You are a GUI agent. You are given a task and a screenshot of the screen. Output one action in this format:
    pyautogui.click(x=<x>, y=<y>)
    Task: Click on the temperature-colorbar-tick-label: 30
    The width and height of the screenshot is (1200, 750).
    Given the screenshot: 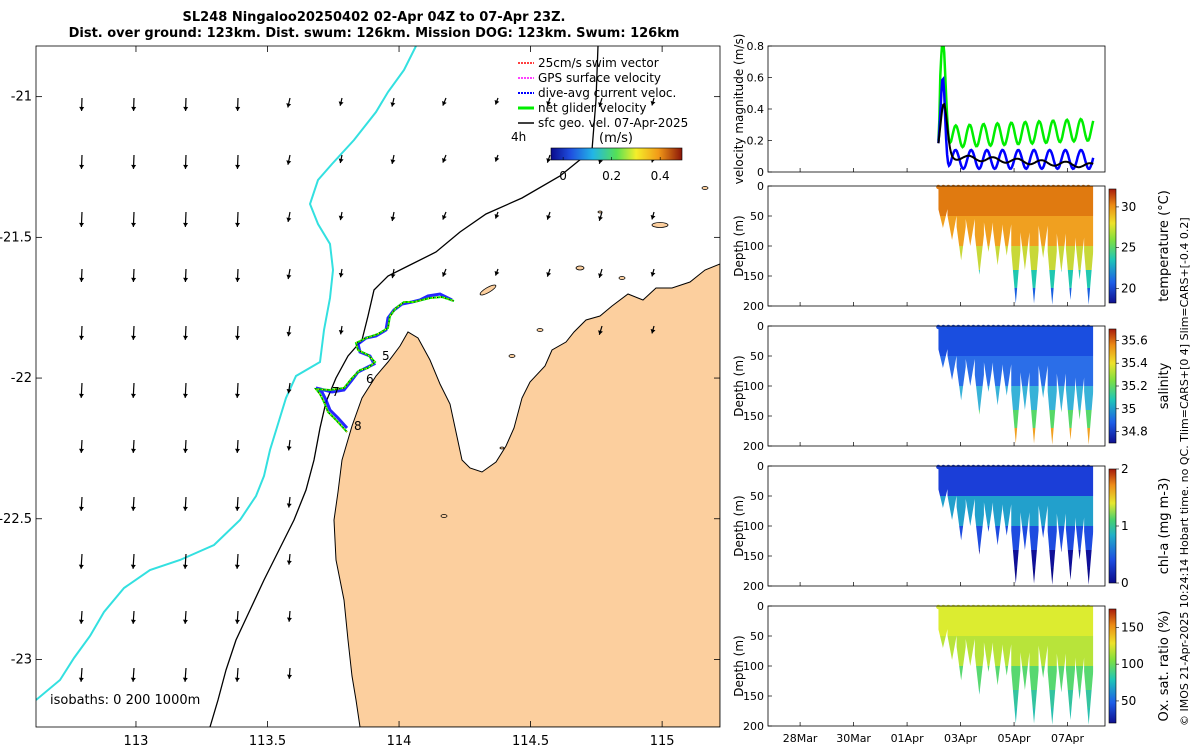 What is the action you would take?
    pyautogui.click(x=1128, y=207)
    